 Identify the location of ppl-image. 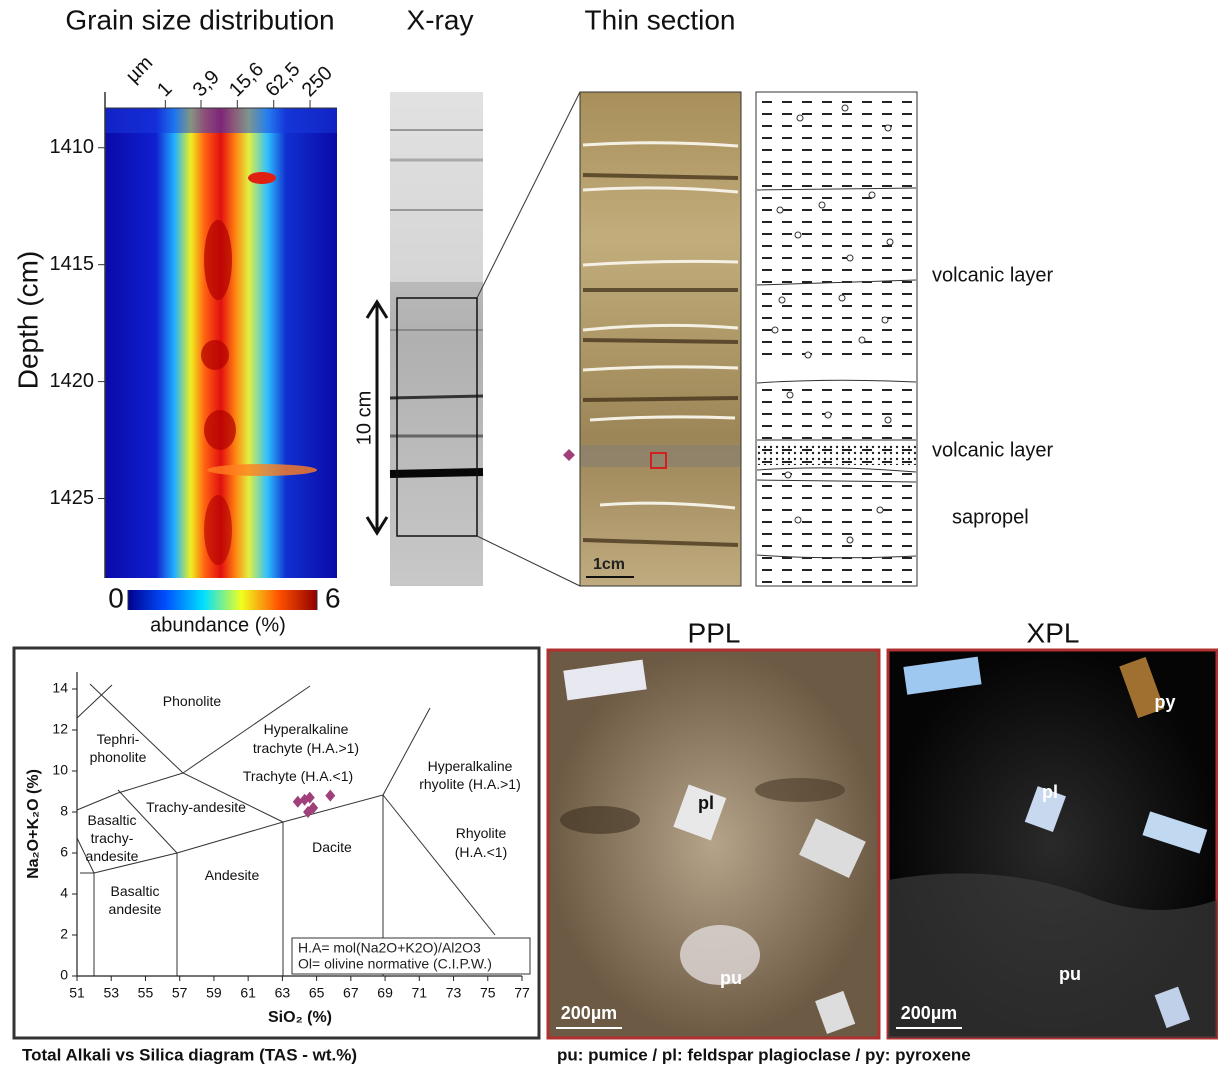
(713, 844).